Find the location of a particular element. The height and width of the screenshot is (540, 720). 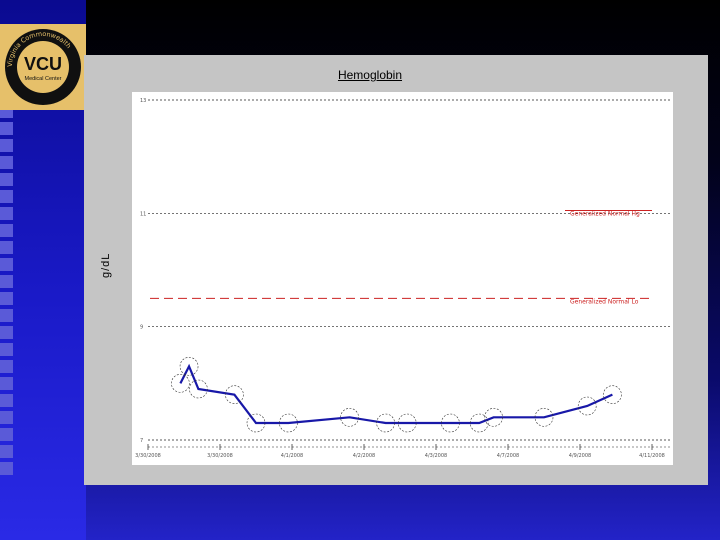

decorative-squares is located at coordinates (11, 292).